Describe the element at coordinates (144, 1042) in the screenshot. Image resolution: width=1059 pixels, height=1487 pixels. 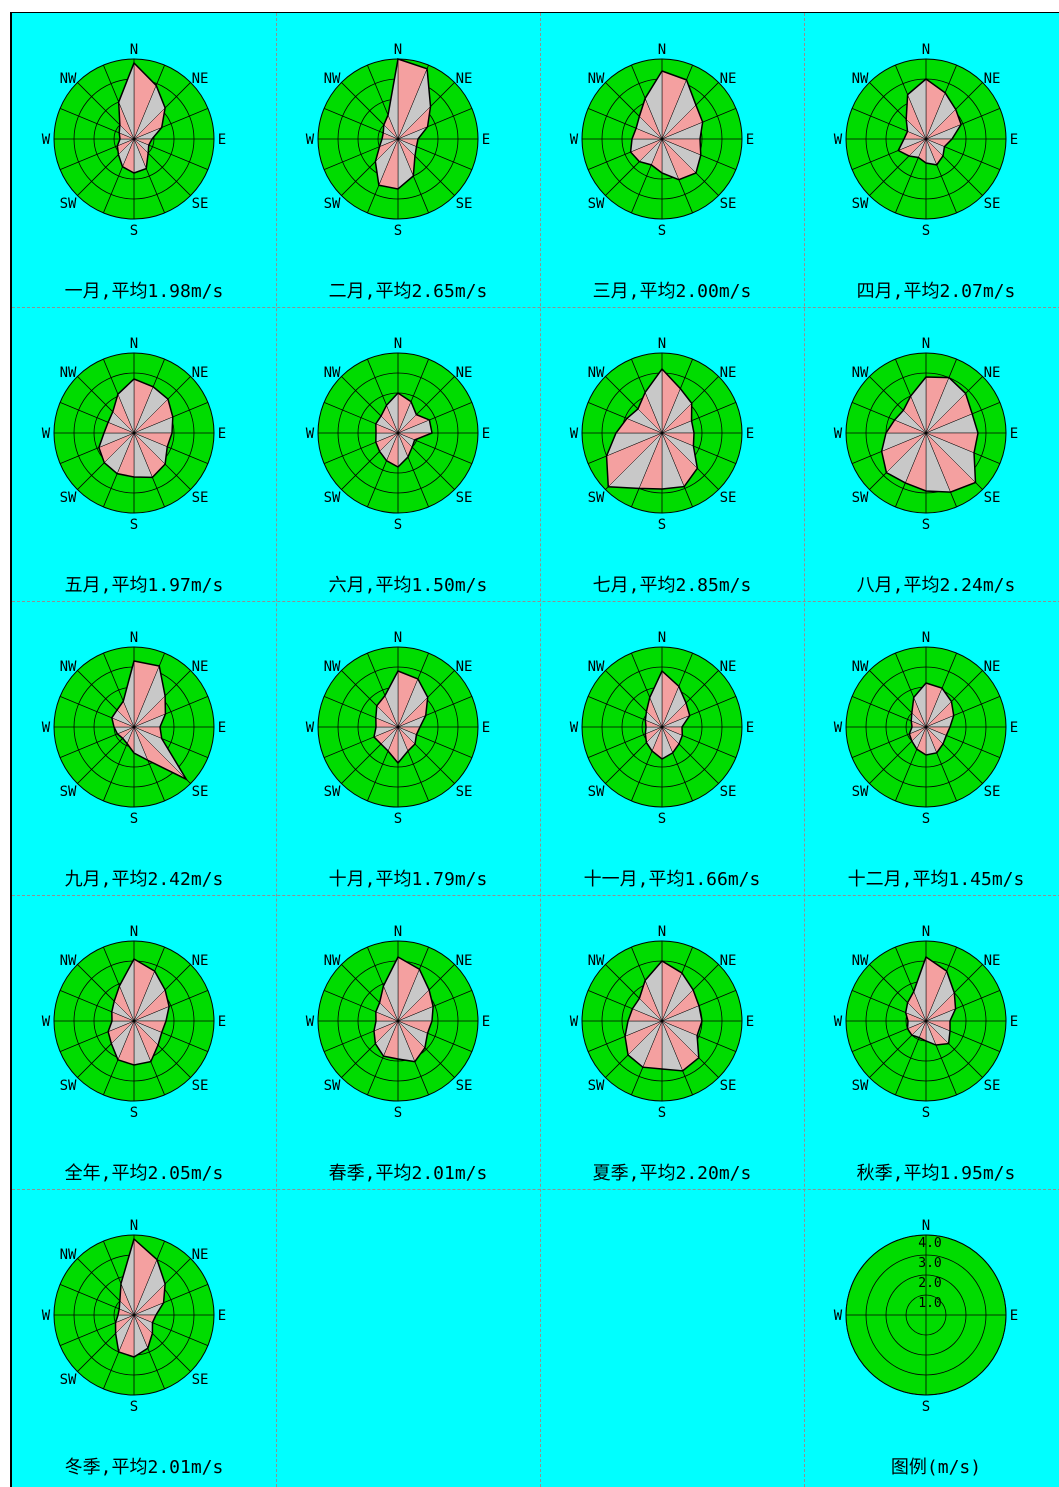
I see `wind-rose-panel: N S E W NE NW SE SW 全年,平均2.05m/s` at that location.